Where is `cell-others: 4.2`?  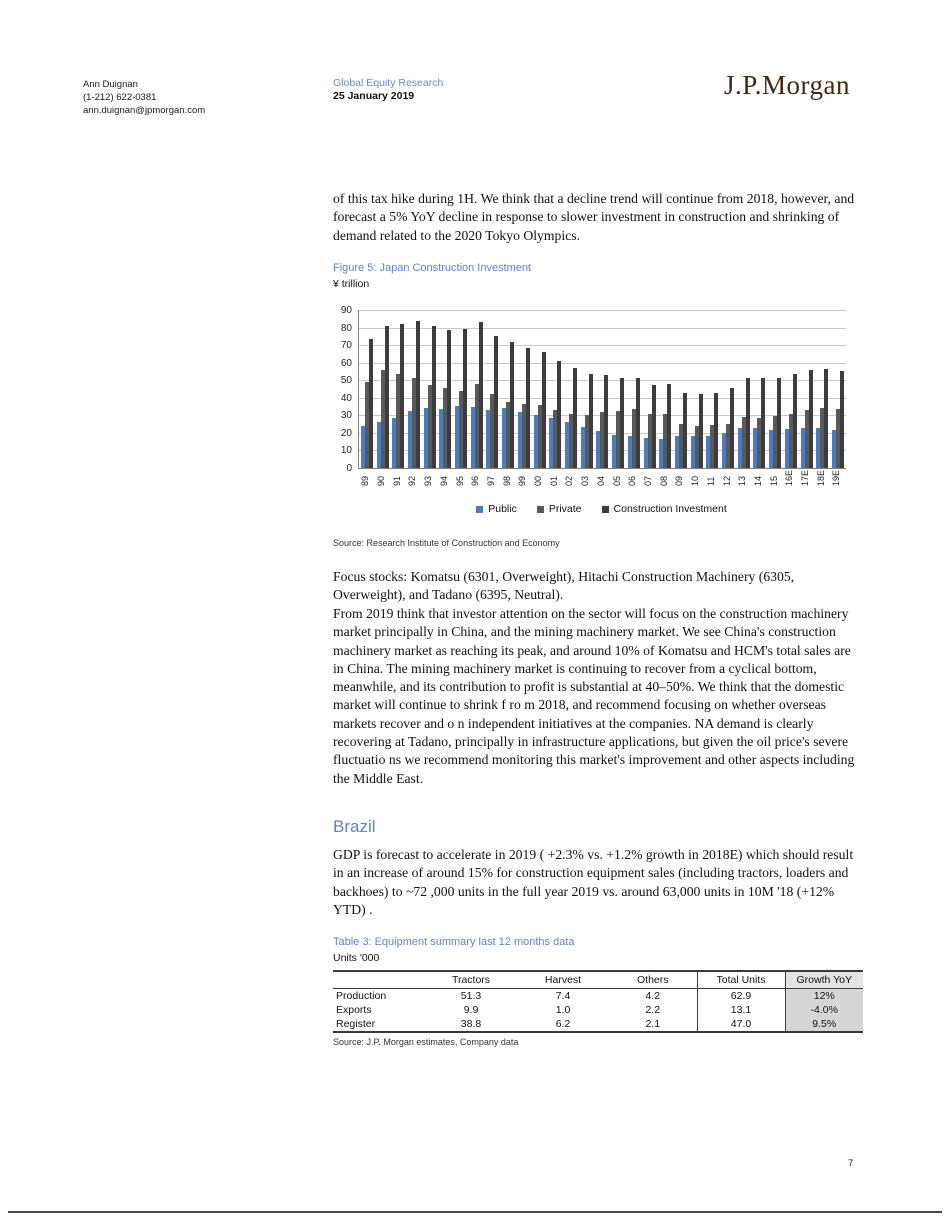 cell-others: 4.2 is located at coordinates (653, 996).